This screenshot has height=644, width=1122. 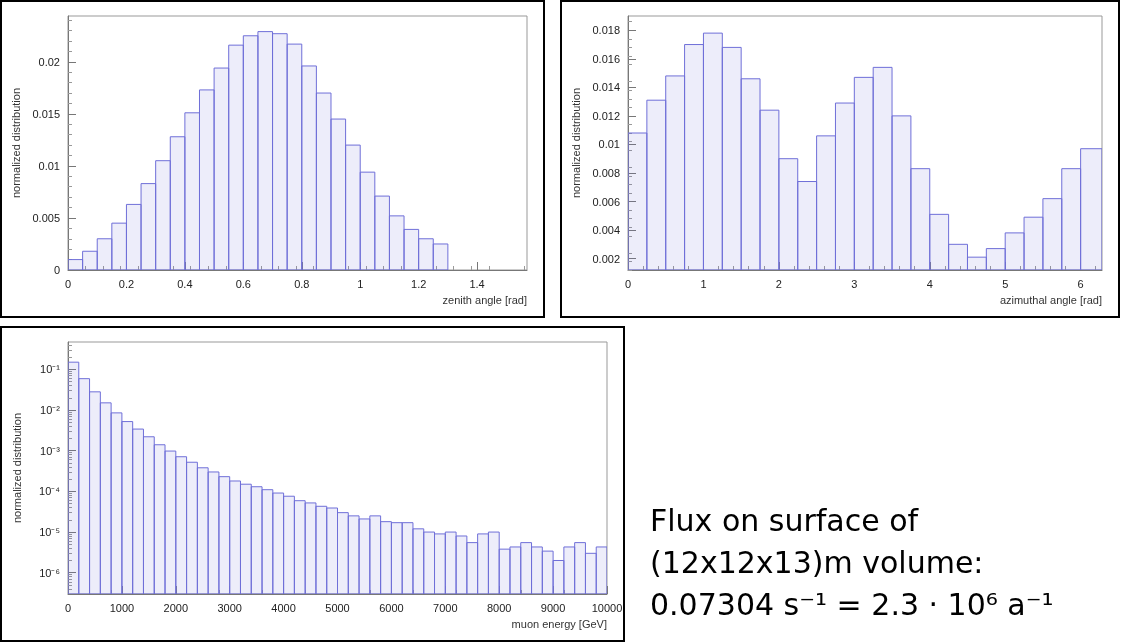 I want to click on x-tick-label: 9000, so click(x=553, y=607).